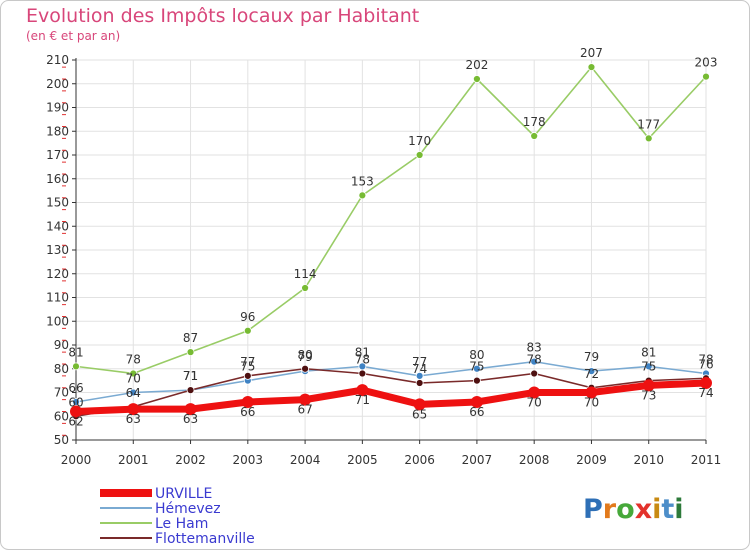  I want to click on data-label: 202, so click(476, 65).